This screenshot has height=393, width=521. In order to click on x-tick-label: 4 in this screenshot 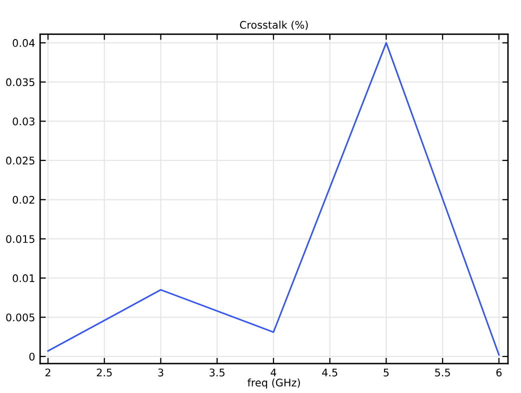, I will do `click(273, 372)`.